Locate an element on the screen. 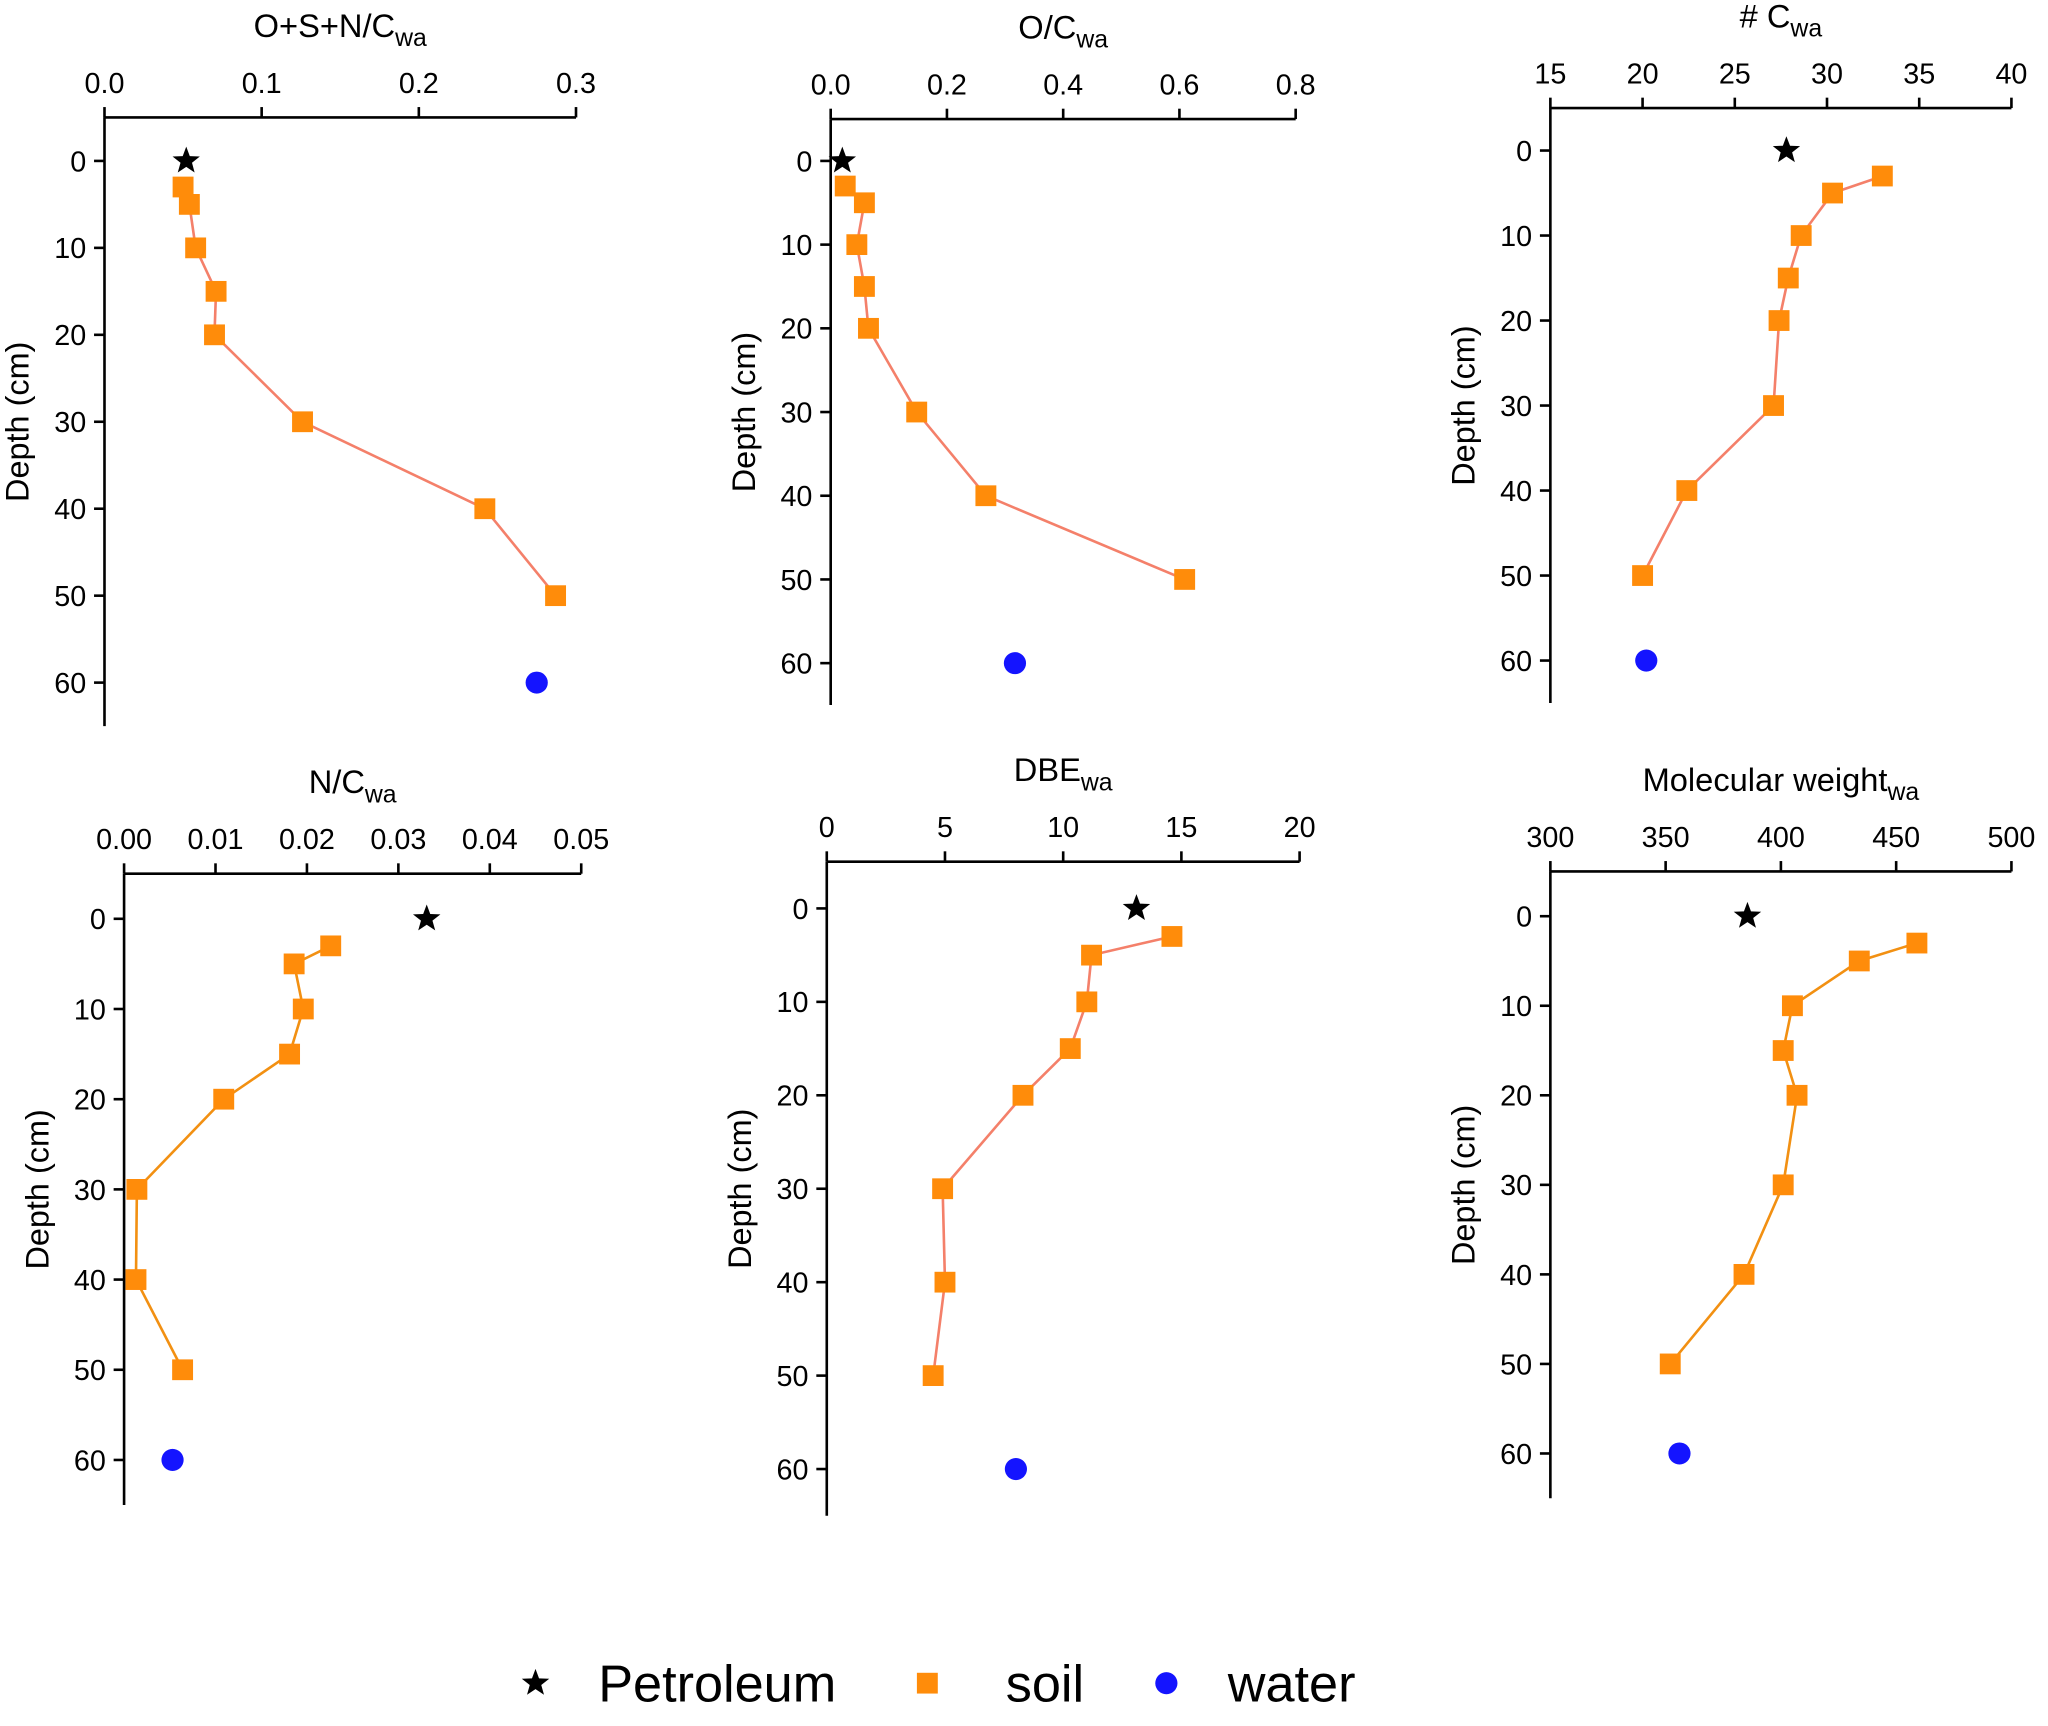 Image resolution: width=2048 pixels, height=1726 pixels. x-tick-label: 0.04 is located at coordinates (490, 840).